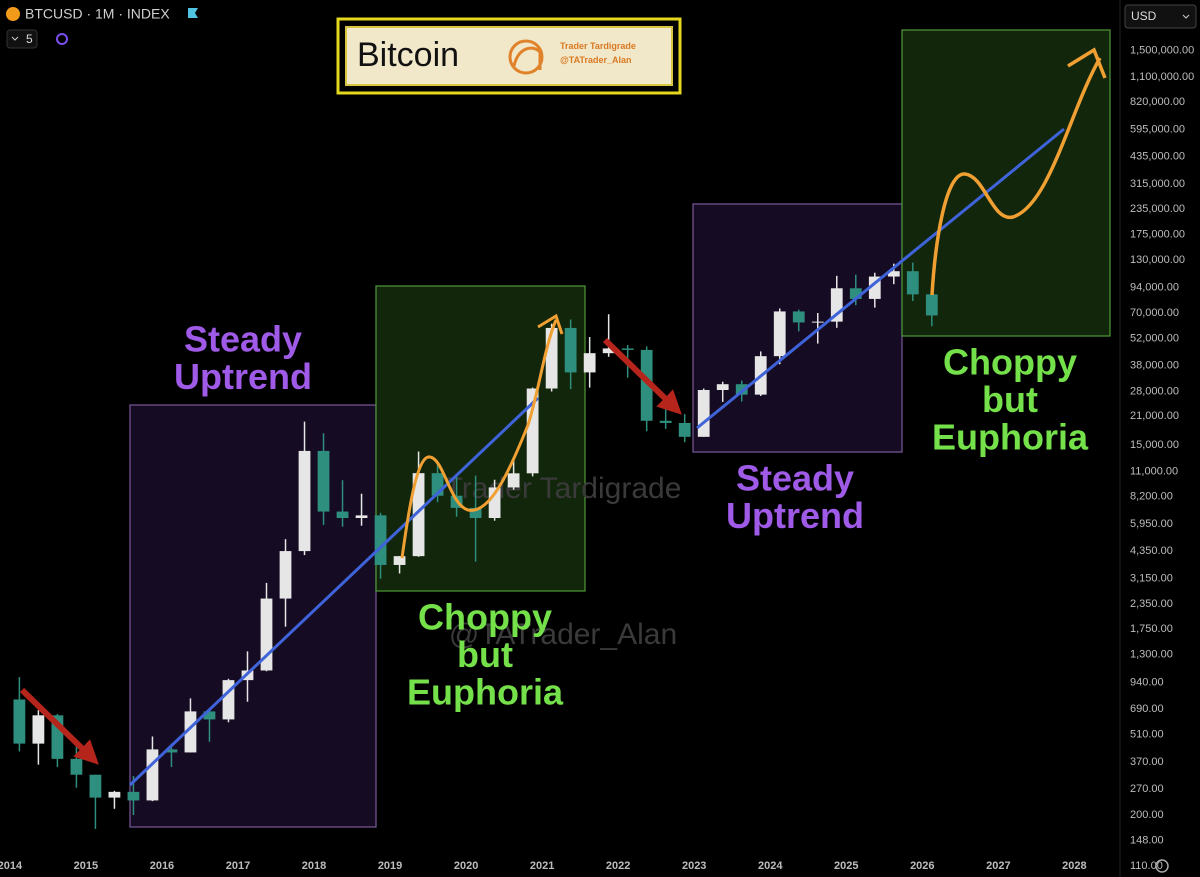 The width and height of the screenshot is (1200, 877). What do you see at coordinates (193, 13) in the screenshot?
I see `flag-icon` at bounding box center [193, 13].